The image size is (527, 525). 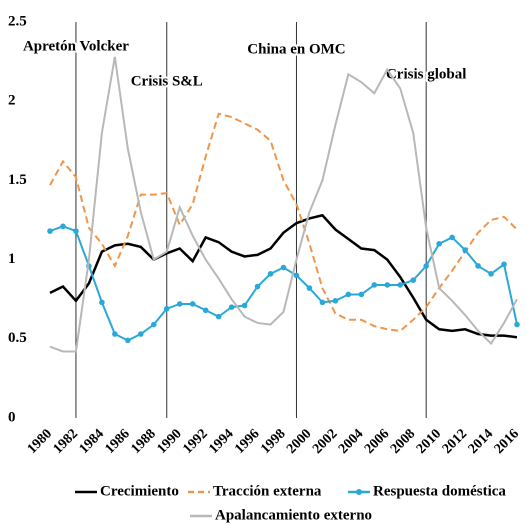 I want to click on legend-item: Respuesta doméstica, so click(x=427, y=491).